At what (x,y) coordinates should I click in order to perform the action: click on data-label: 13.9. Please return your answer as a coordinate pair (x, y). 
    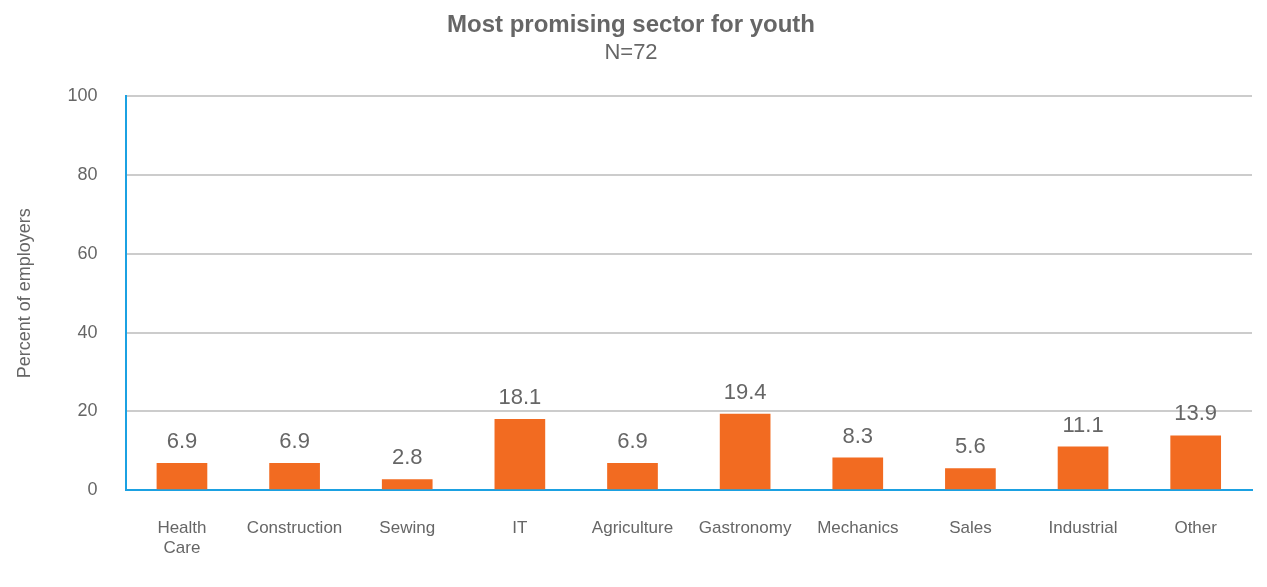
    Looking at the image, I should click on (1196, 413).